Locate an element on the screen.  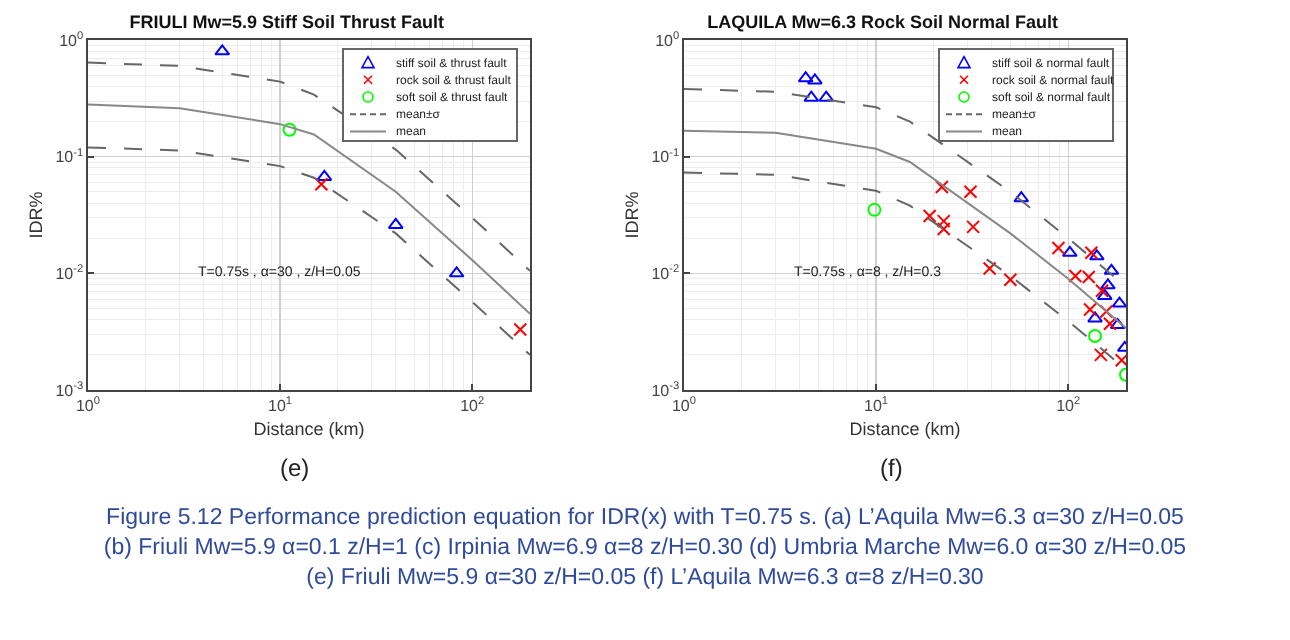
chart-title: LAQUILA Mw=6.3 Rock Soil Normal Fault is located at coordinates (883, 21).